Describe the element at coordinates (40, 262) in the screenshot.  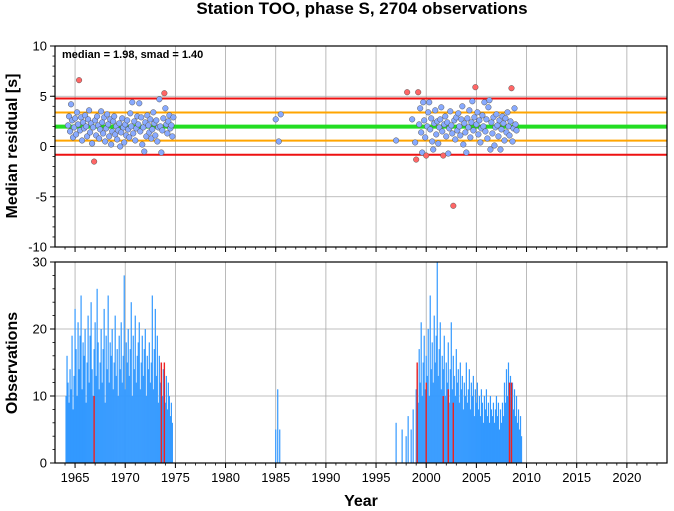
I see `observations-y-tick-label: 30` at that location.